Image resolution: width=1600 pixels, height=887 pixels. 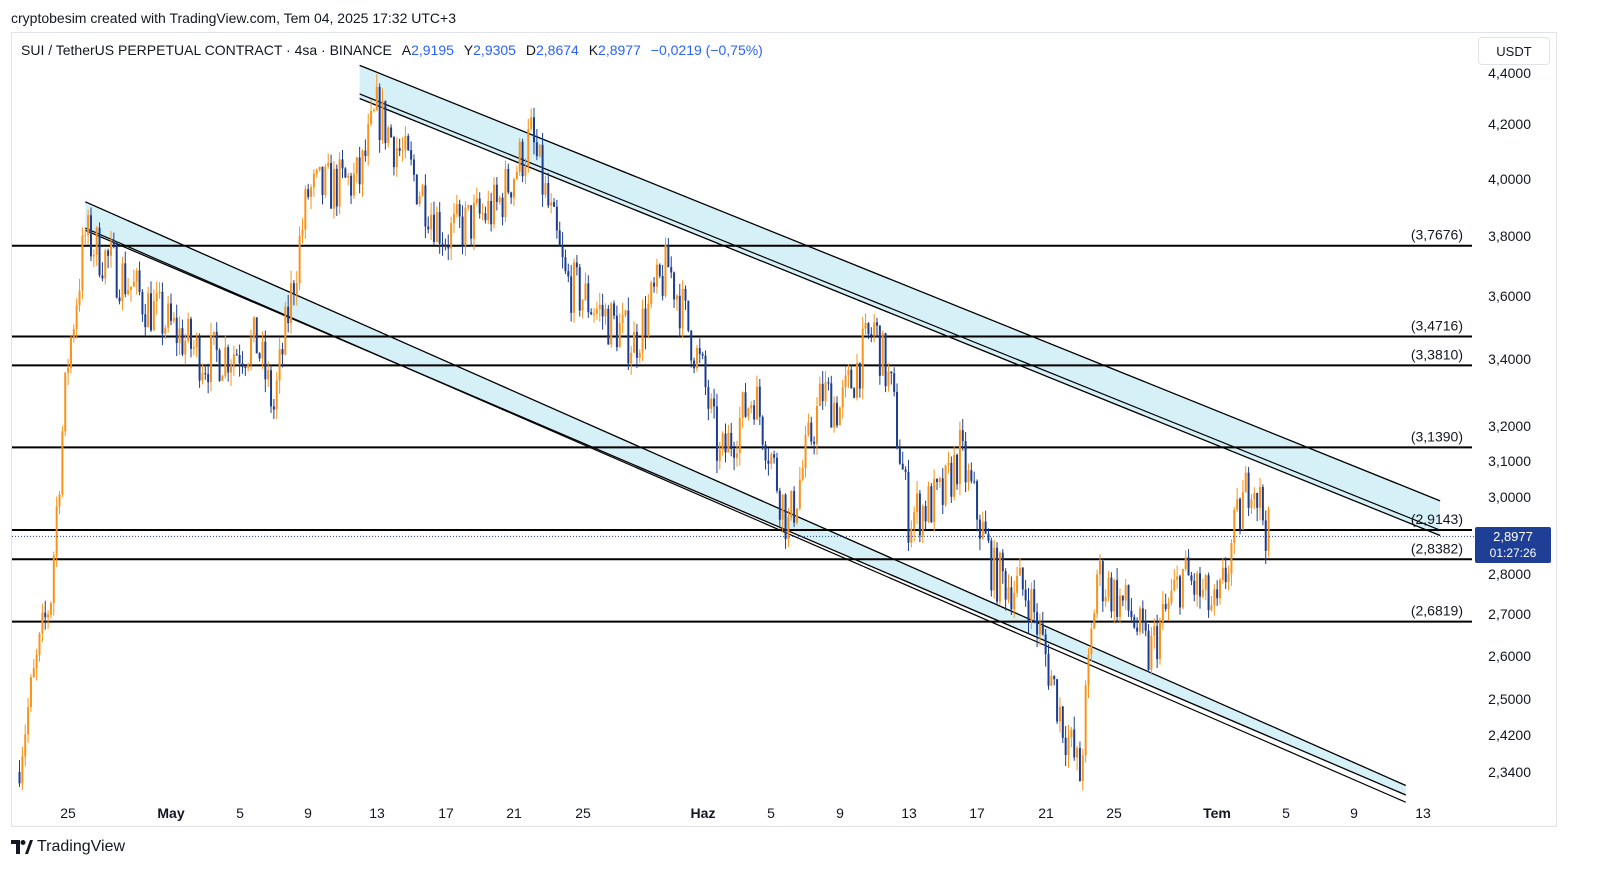 What do you see at coordinates (1509, 73) in the screenshot?
I see `y-tick-label: 4,4000` at bounding box center [1509, 73].